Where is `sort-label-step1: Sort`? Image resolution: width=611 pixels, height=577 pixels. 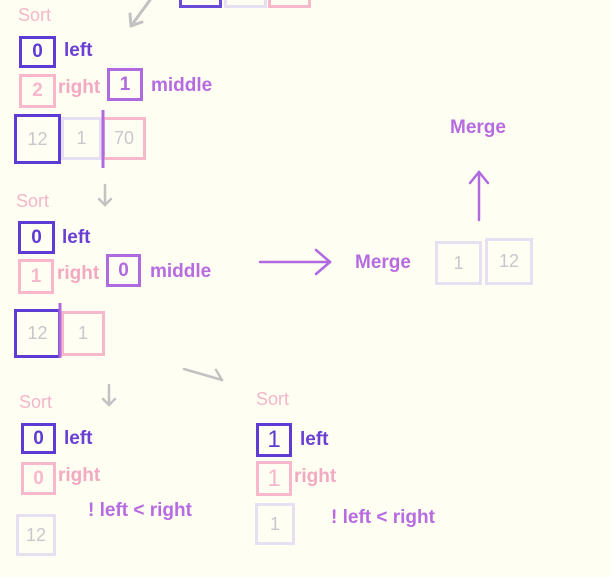 sort-label-step1: Sort is located at coordinates (35, 15).